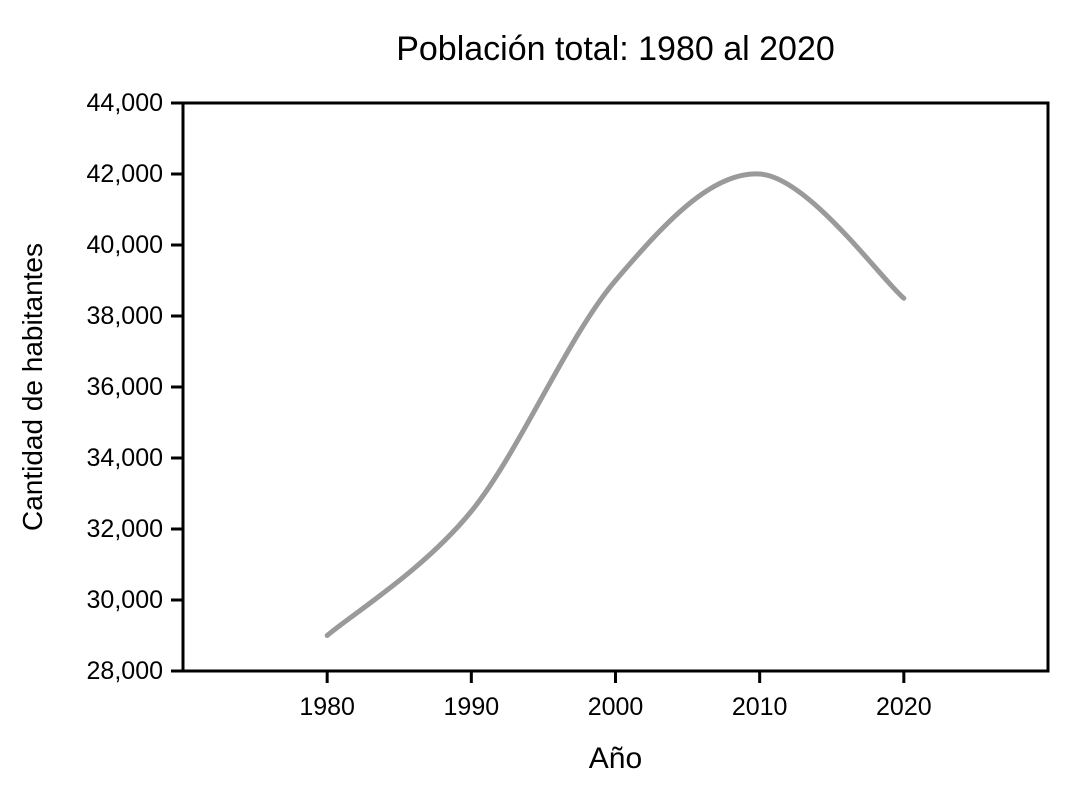 This screenshot has height=790, width=1087. Describe the element at coordinates (616, 707) in the screenshot. I see `x-tick-label: 2000` at that location.